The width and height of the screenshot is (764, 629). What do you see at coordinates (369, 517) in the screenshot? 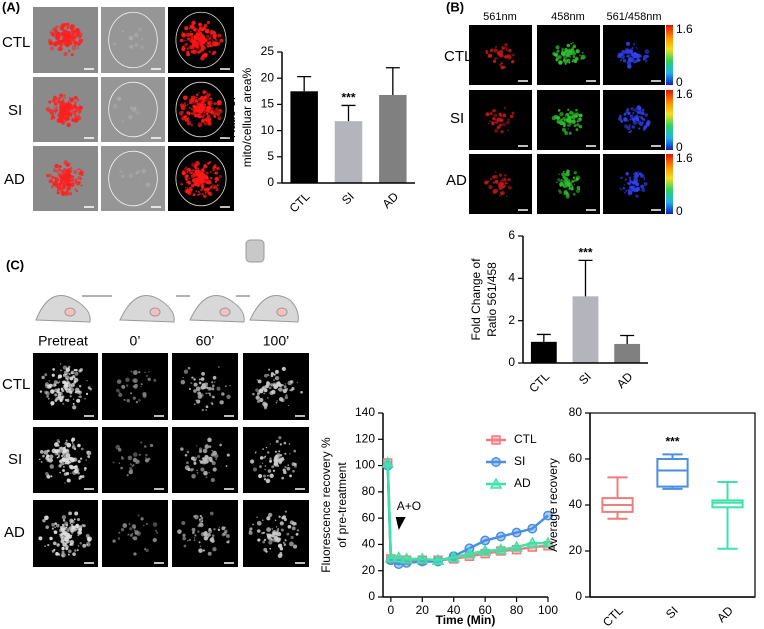
I see `y-tick-label: 60` at bounding box center [369, 517].